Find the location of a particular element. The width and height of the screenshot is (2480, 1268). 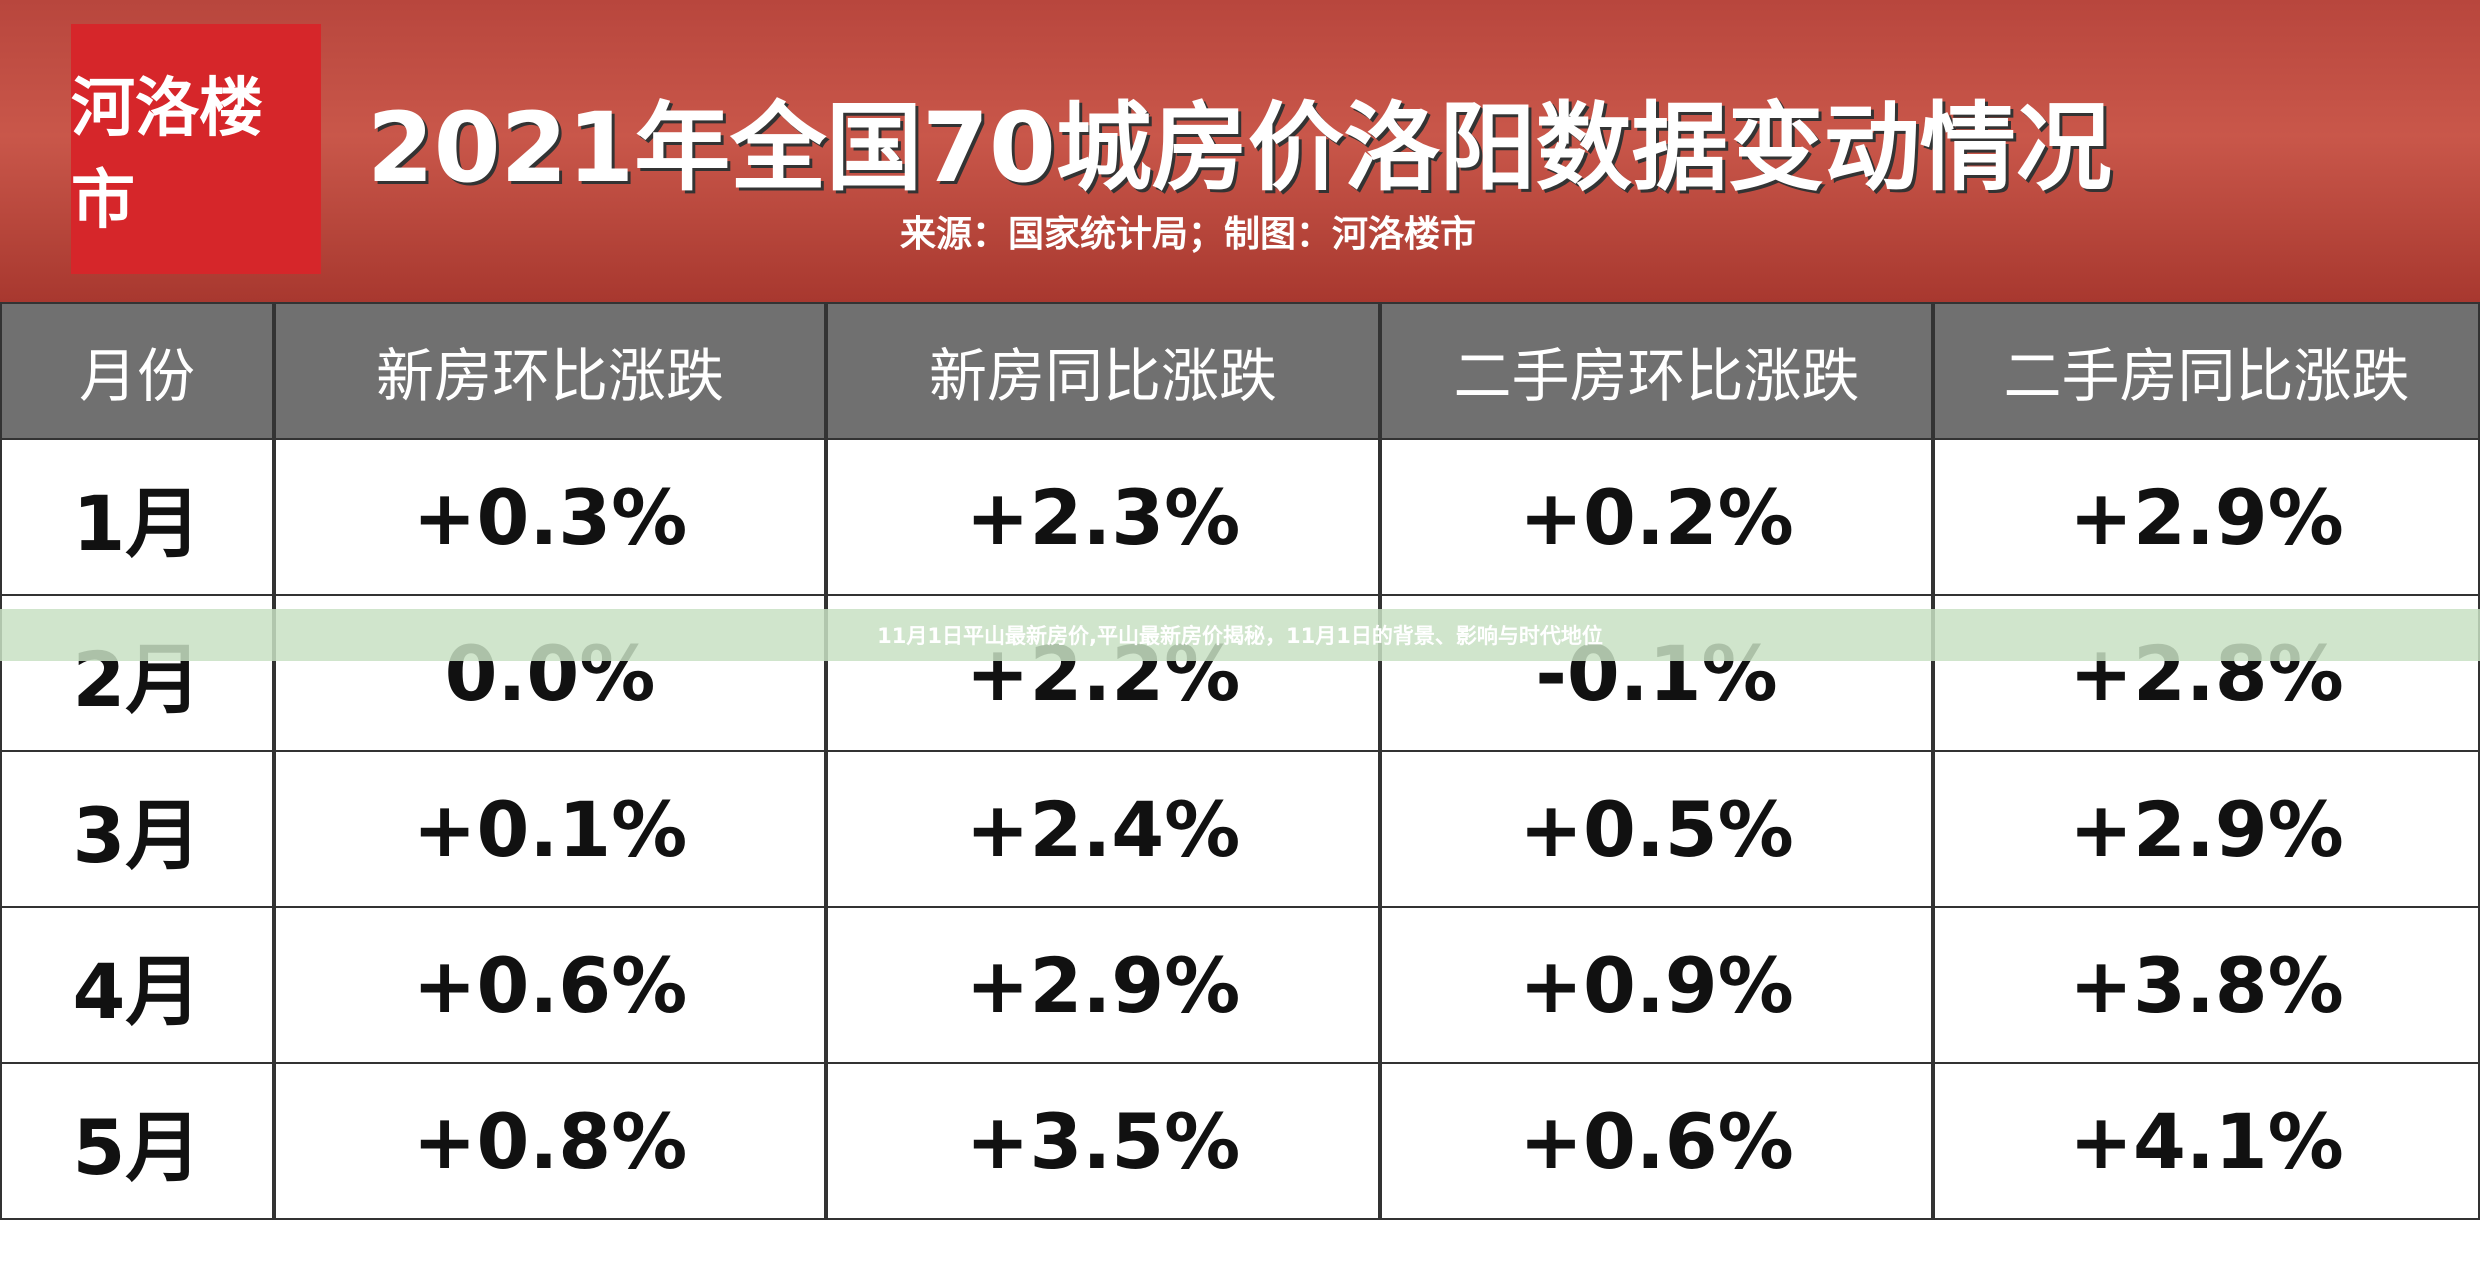

table-cell: +3.5% is located at coordinates (1103, 1141).